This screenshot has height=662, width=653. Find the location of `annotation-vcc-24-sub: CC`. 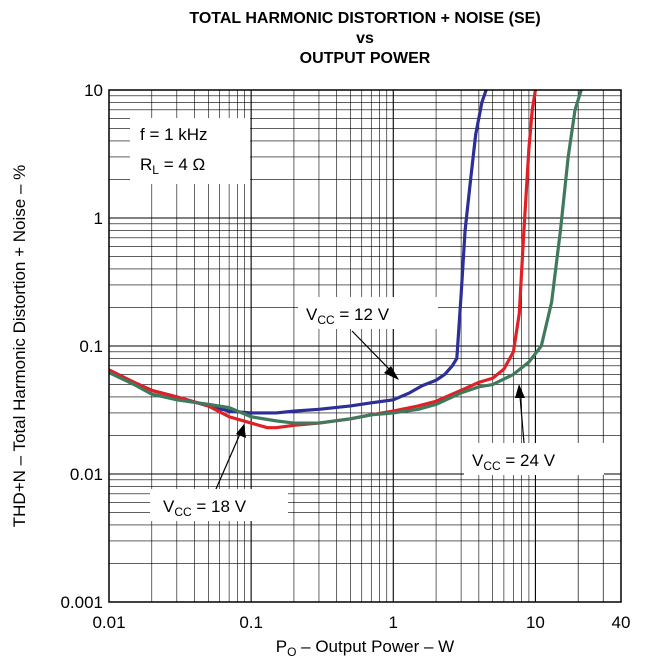

annotation-vcc-24-sub: CC is located at coordinates (492, 466).